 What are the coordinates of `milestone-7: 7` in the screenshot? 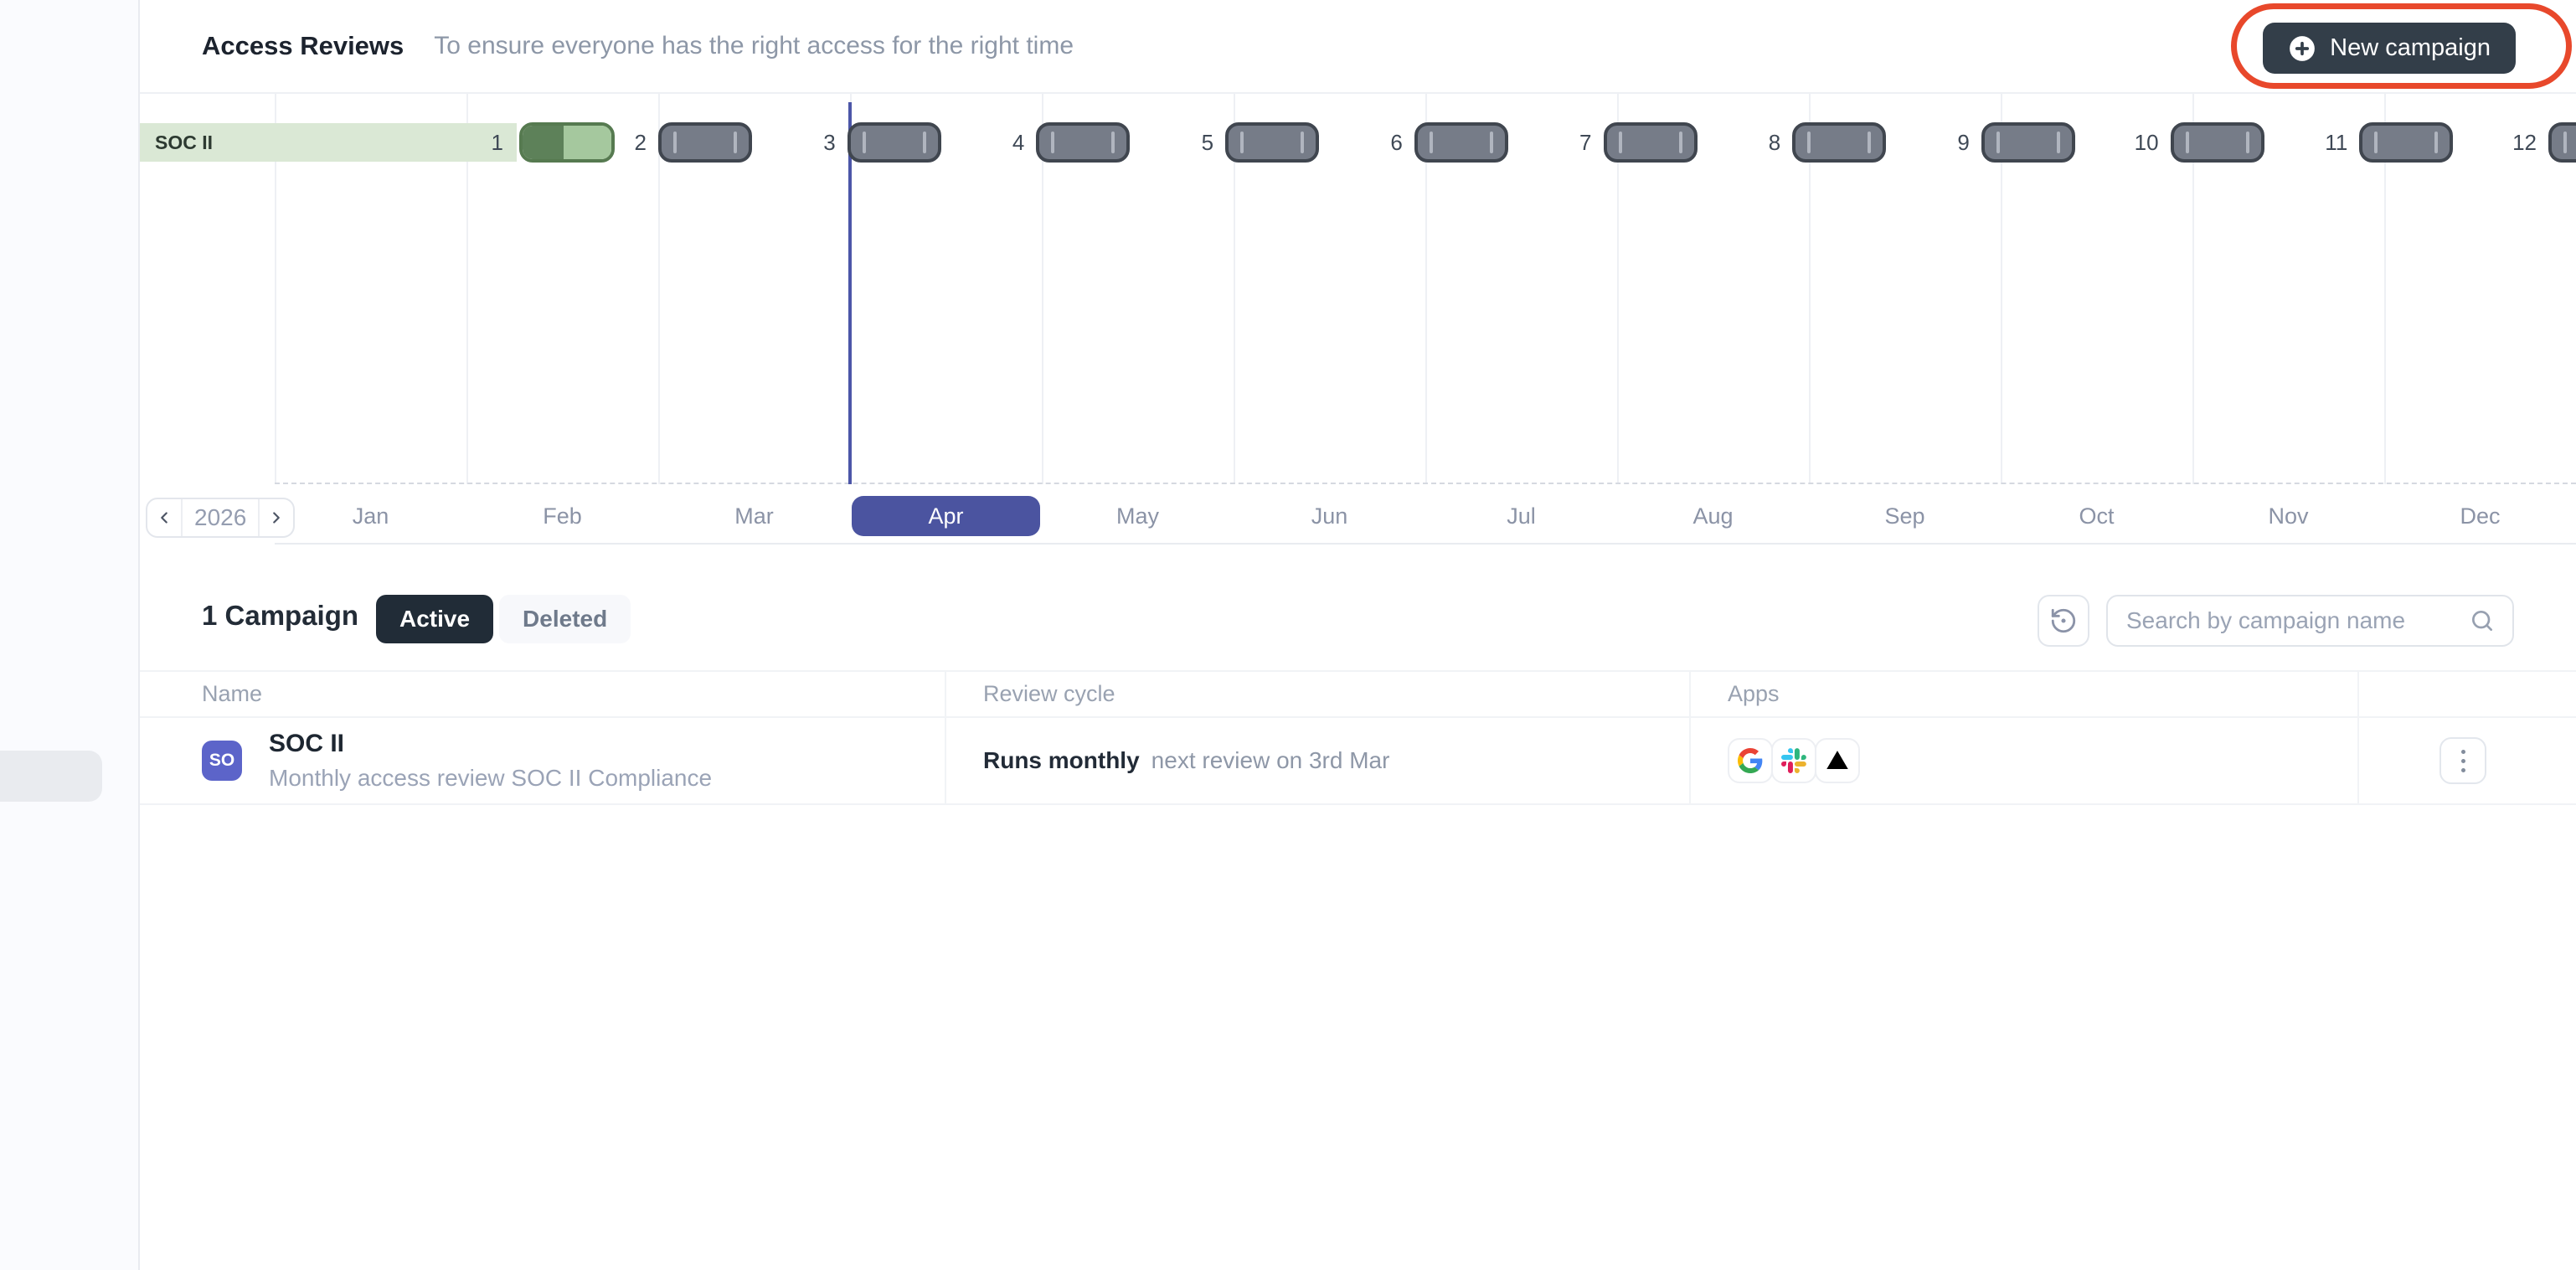 It's located at (1625, 142).